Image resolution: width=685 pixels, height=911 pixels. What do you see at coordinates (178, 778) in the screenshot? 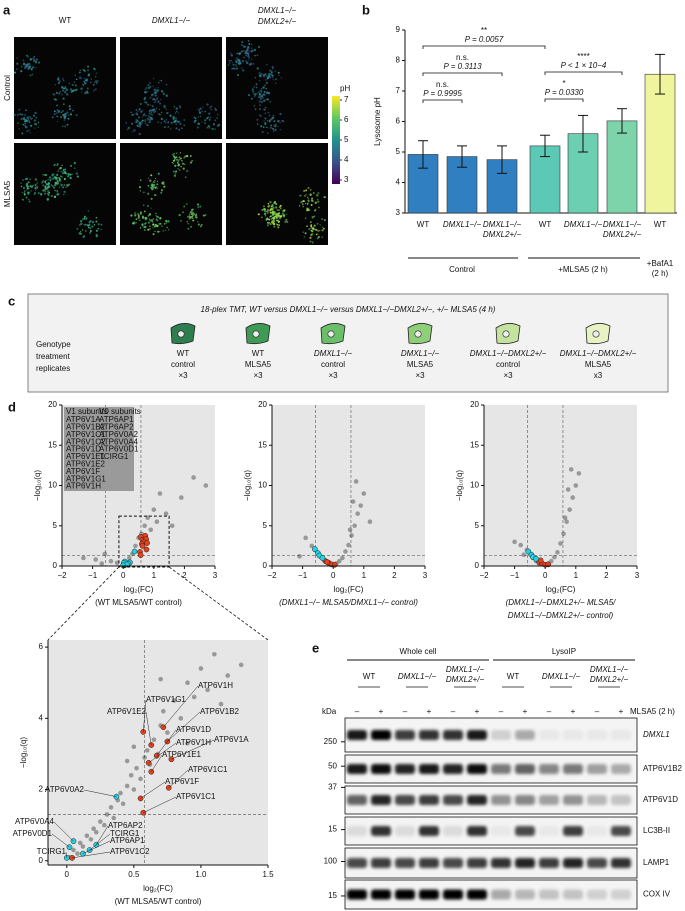
I see `label-leader` at bounding box center [178, 778].